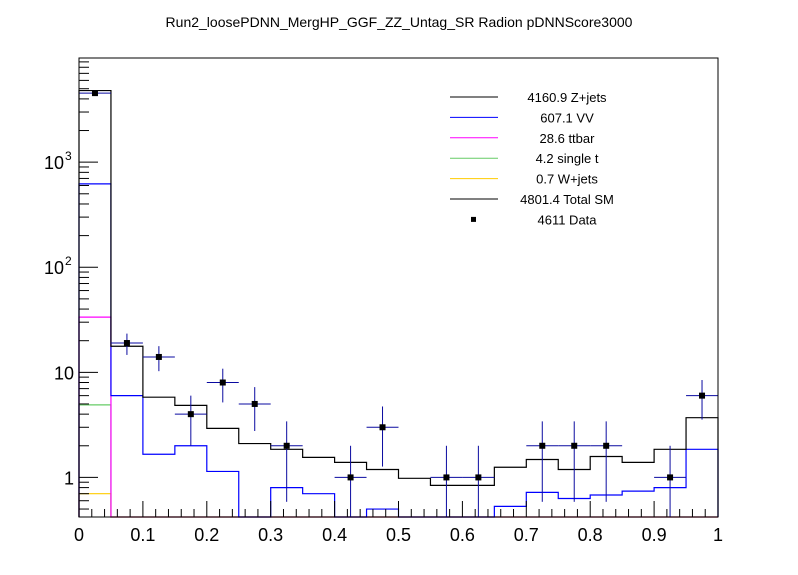  Describe the element at coordinates (567, 117) in the screenshot. I see `legend-label: 607.1 VV` at that location.